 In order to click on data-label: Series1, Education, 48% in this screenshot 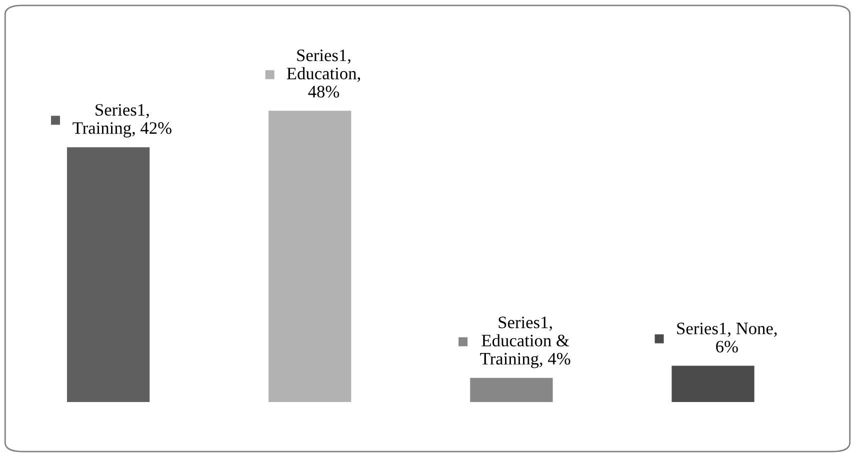, I will do `click(323, 74)`.